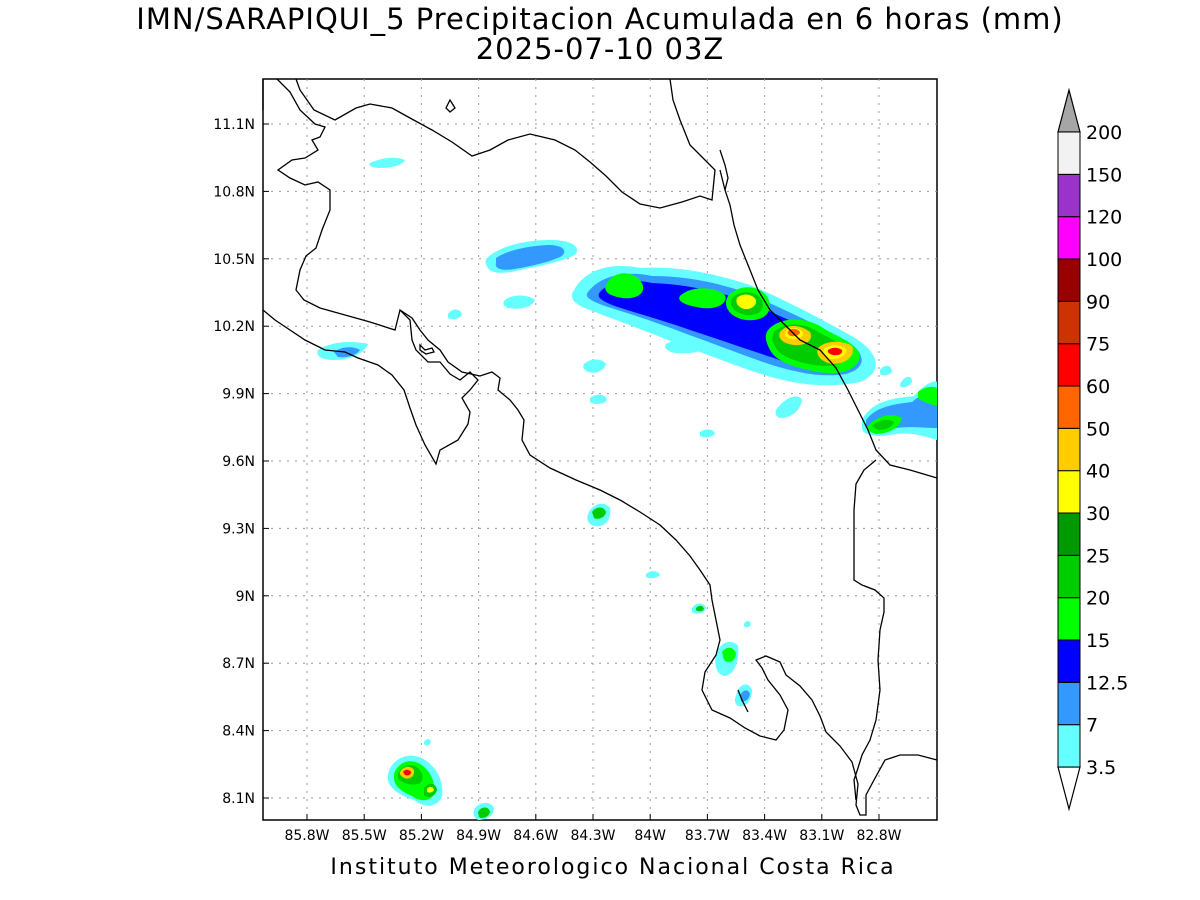  I want to click on lon-label: 84.3W, so click(592, 836).